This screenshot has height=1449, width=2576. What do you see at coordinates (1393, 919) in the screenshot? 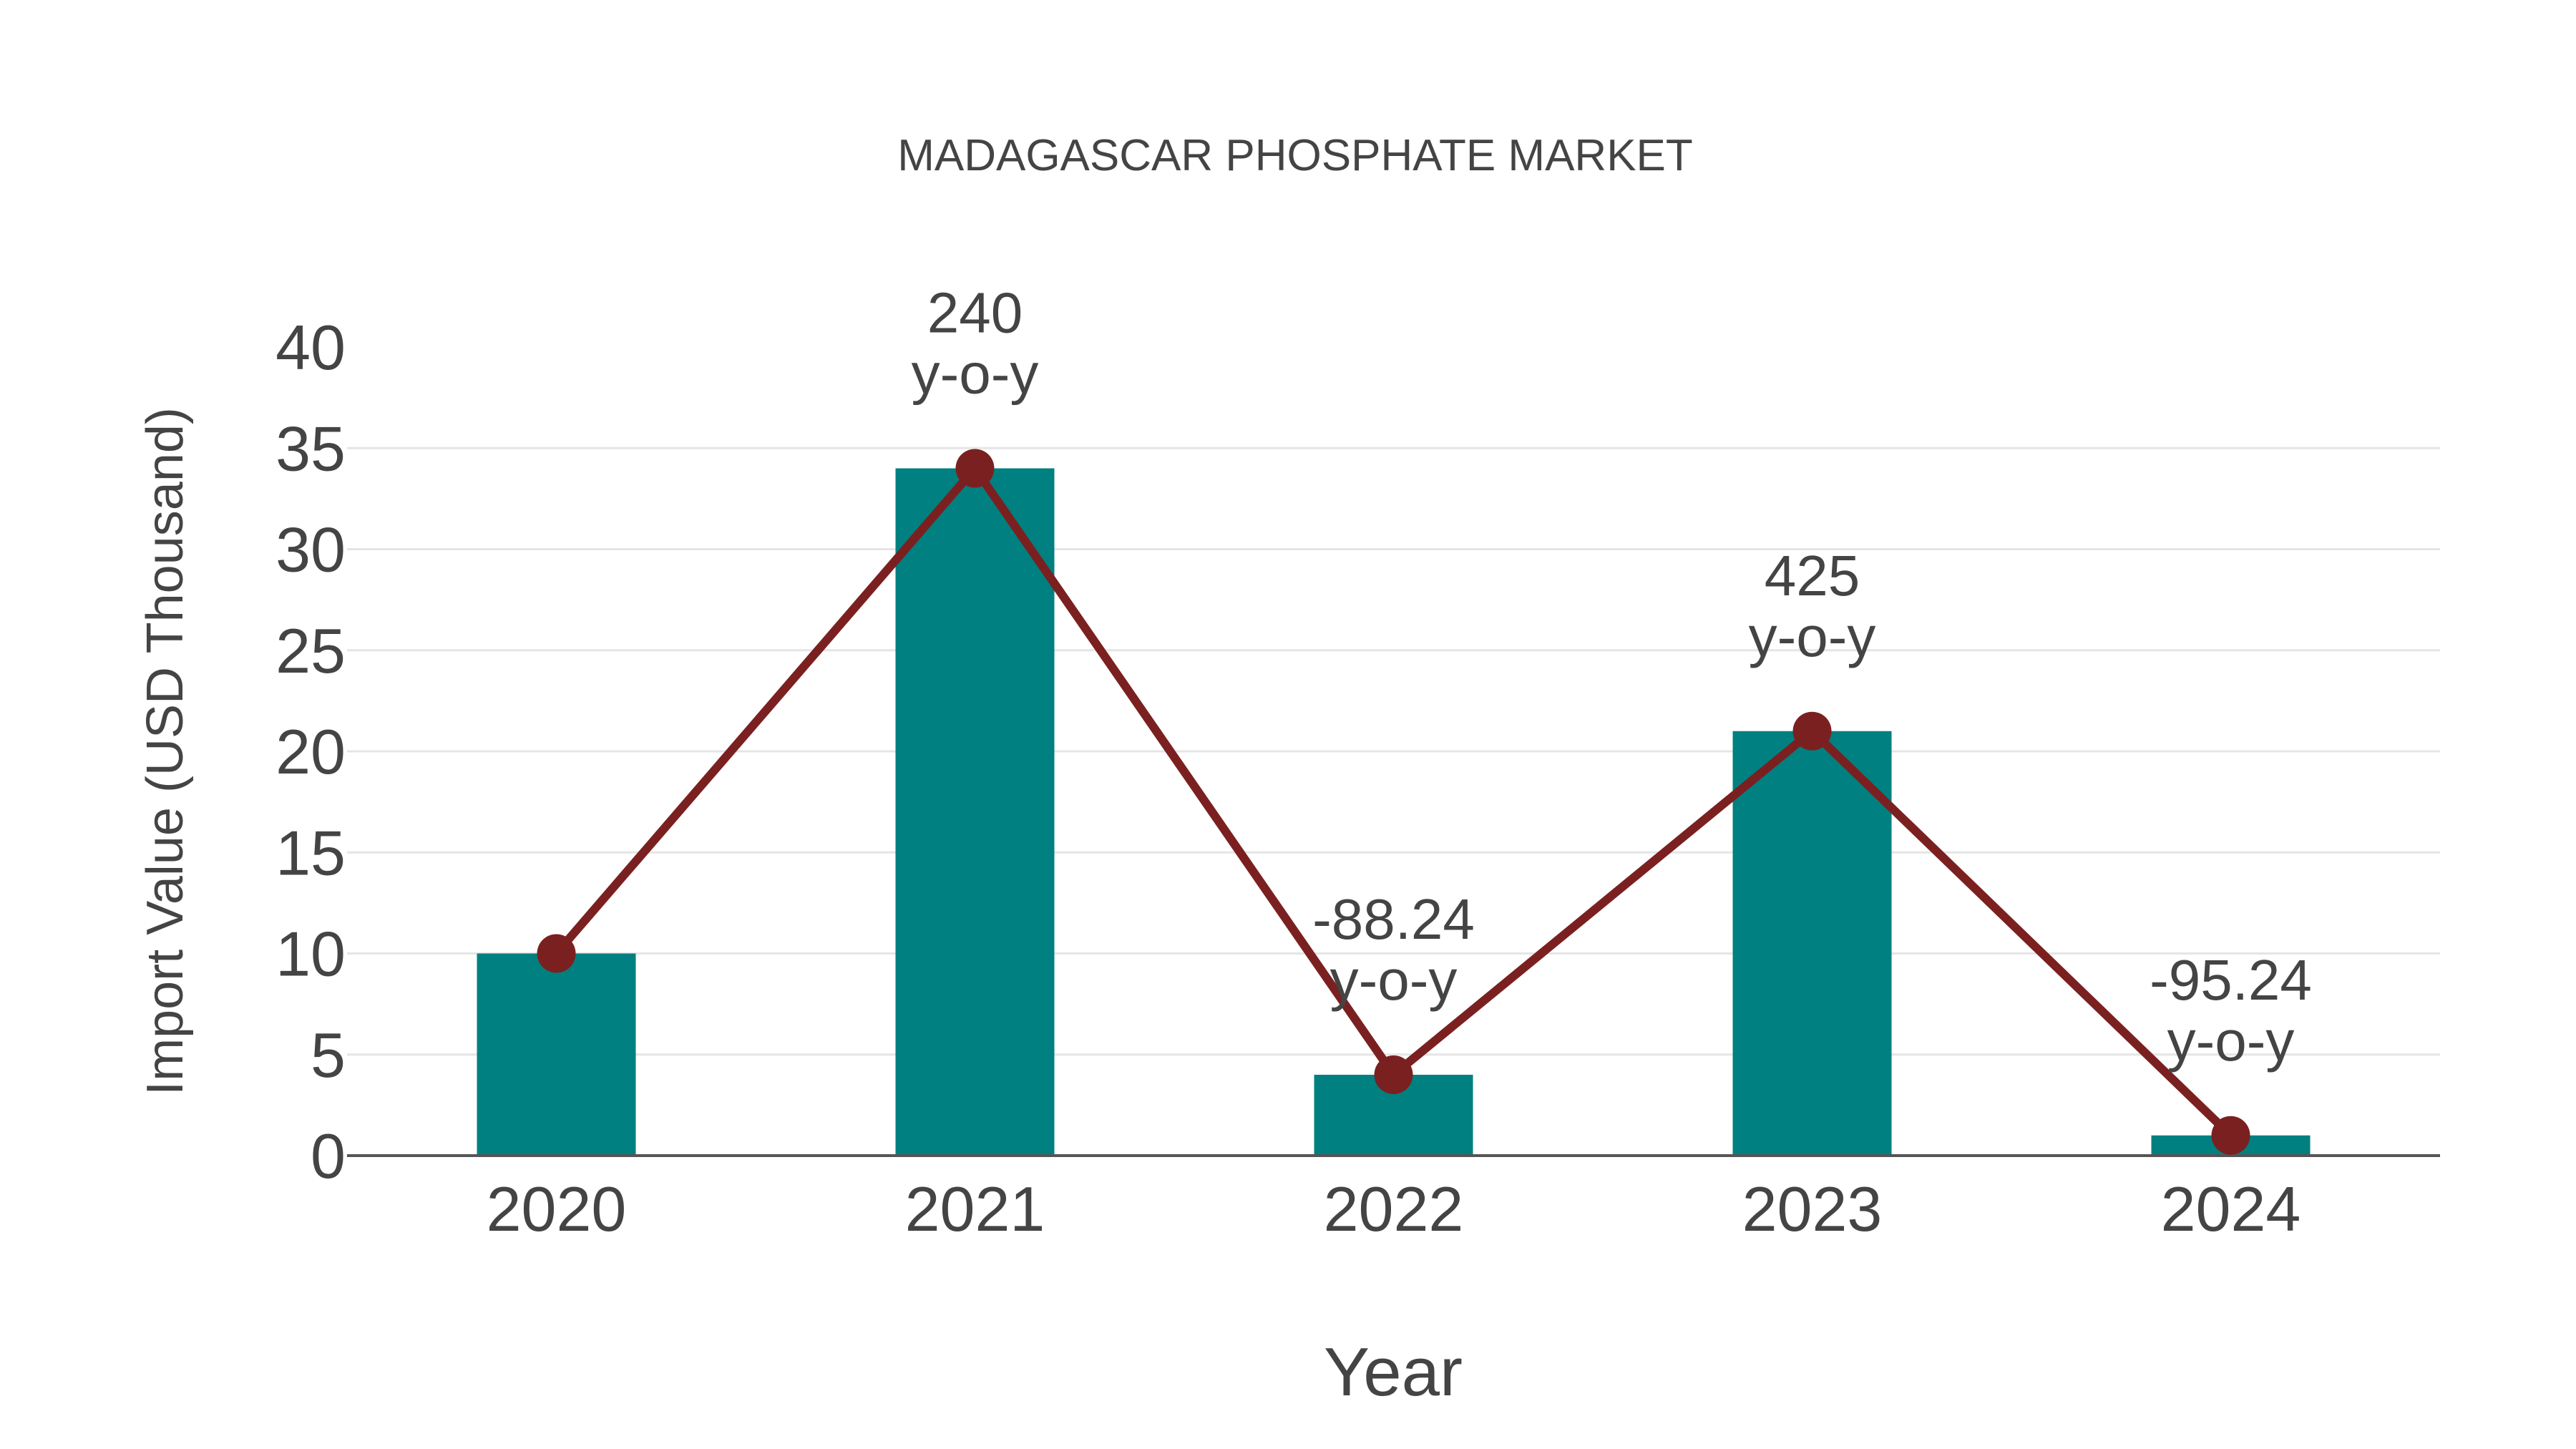
I see `yoy-value: -88.24` at bounding box center [1393, 919].